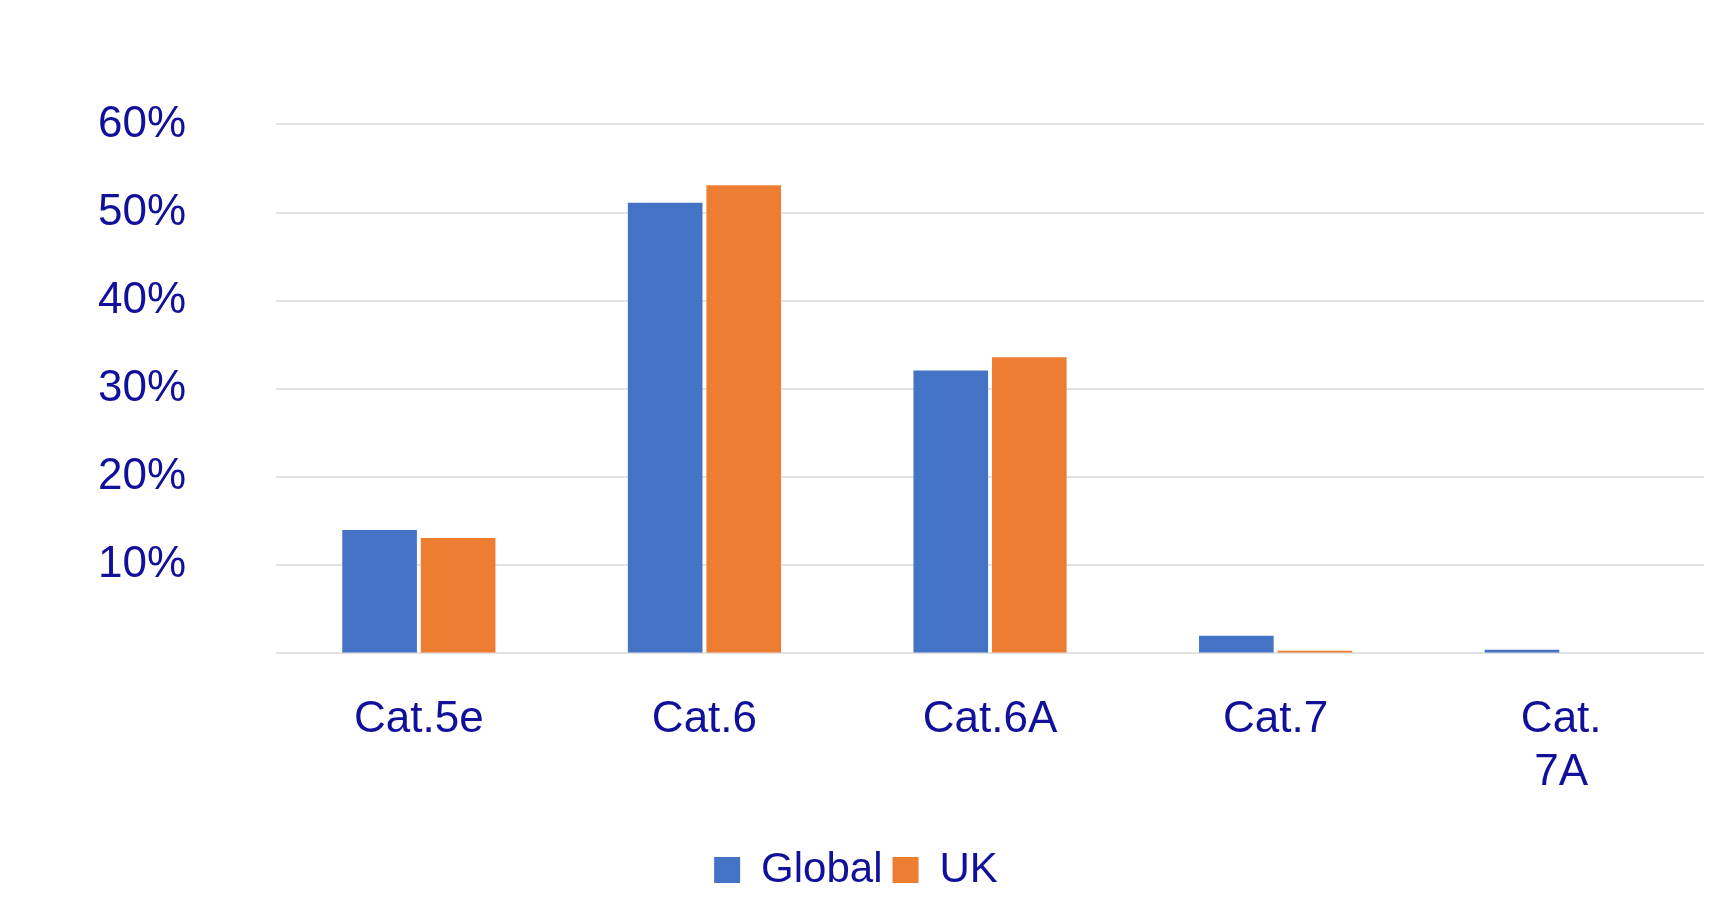 Image resolution: width=1722 pixels, height=909 pixels. I want to click on x-tick-label: Cat.5e, so click(419, 716).